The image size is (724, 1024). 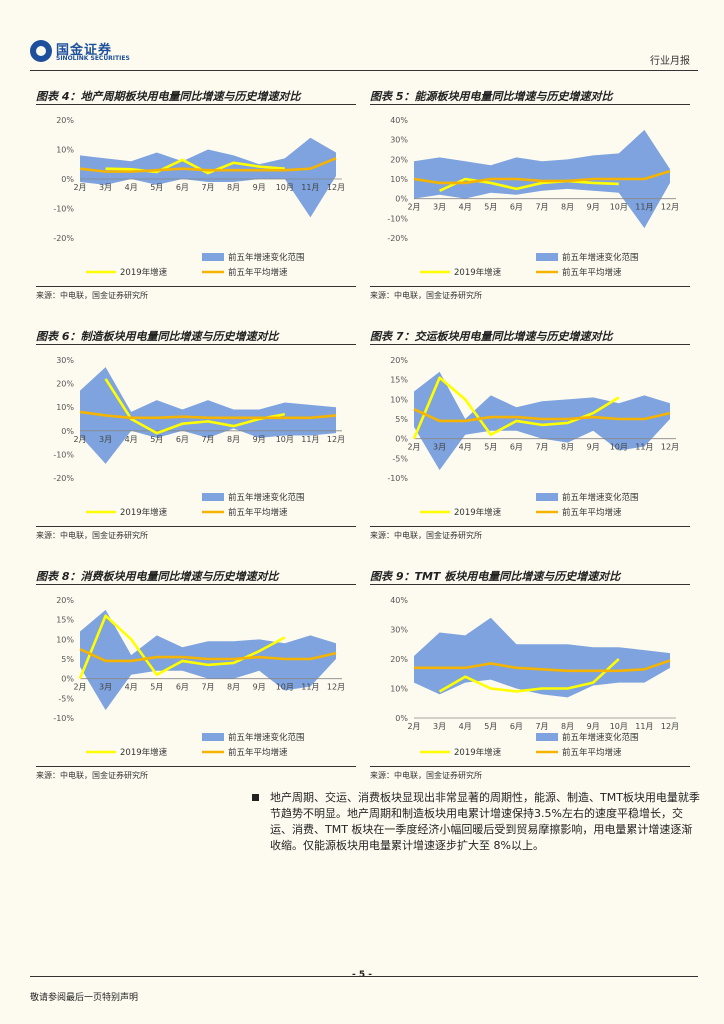 I want to click on bullet-square-icon, so click(x=255, y=797).